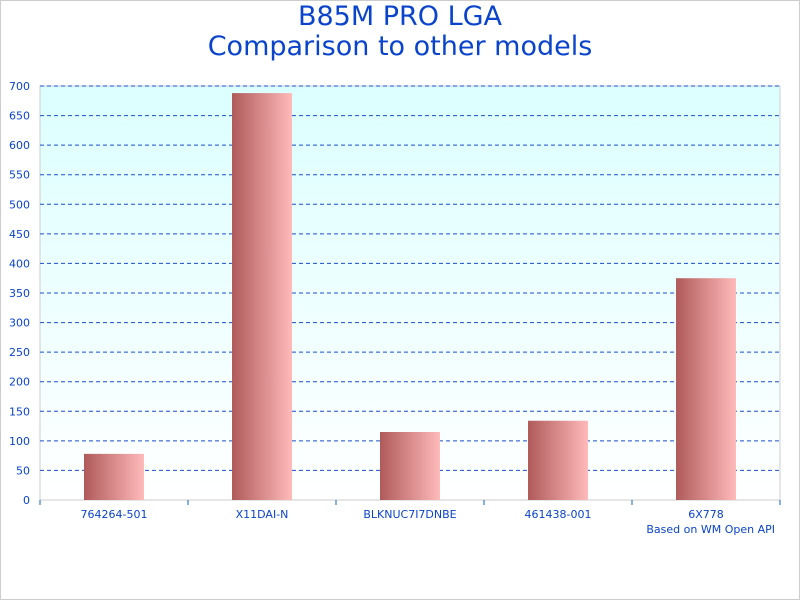 Image resolution: width=800 pixels, height=600 pixels. I want to click on y-tick-label: 650, so click(19, 116).